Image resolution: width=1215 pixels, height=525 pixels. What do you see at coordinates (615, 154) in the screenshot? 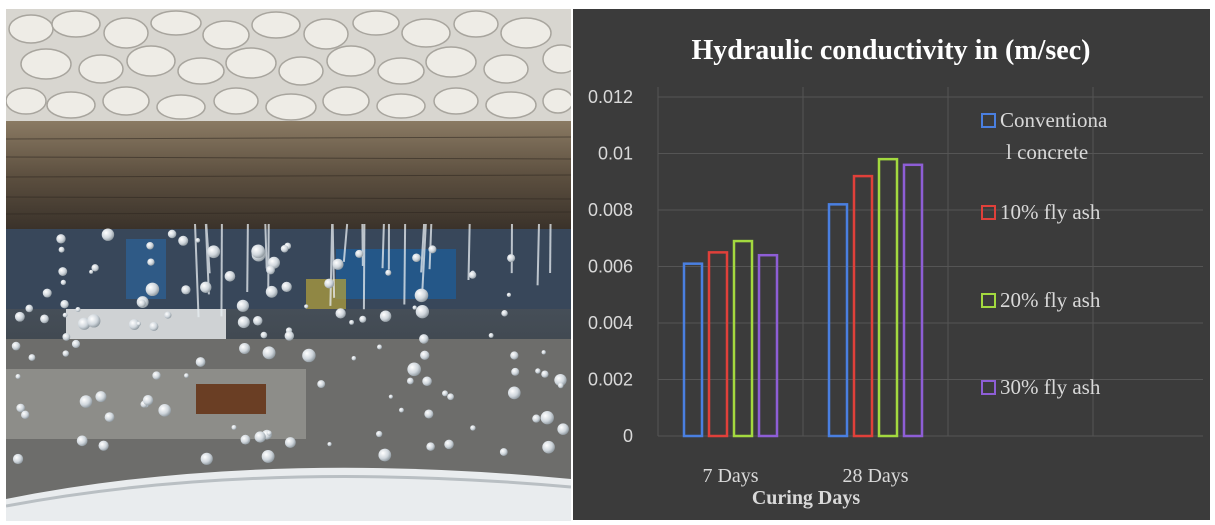
I see `y-tick-label: 0.01` at bounding box center [615, 154].